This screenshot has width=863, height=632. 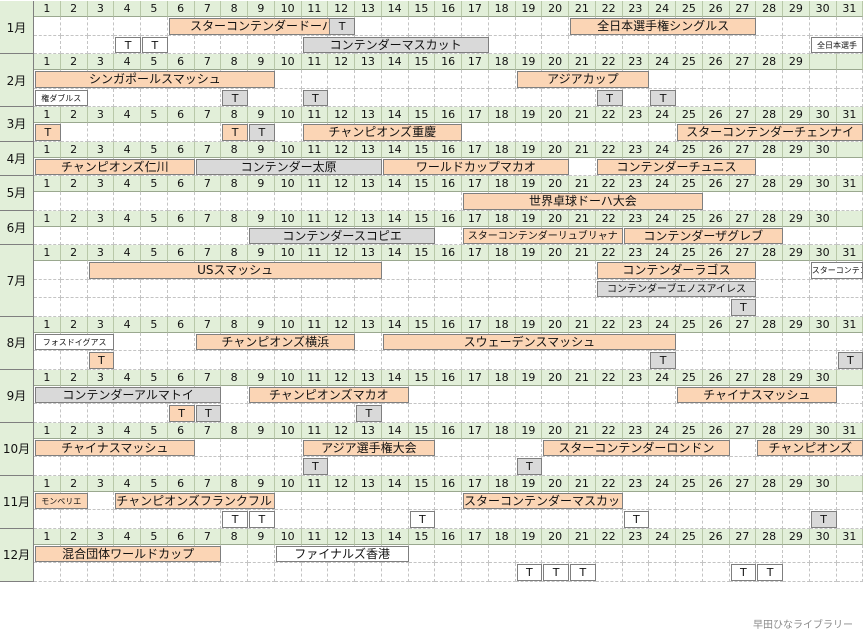 What do you see at coordinates (395, 9) in the screenshot?
I see `day-header: 14` at bounding box center [395, 9].